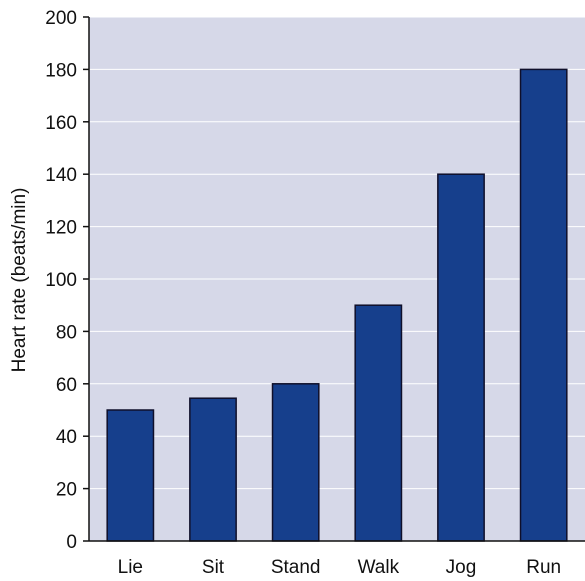 This screenshot has width=585, height=581. I want to click on y-tick-label: 140, so click(61, 175).